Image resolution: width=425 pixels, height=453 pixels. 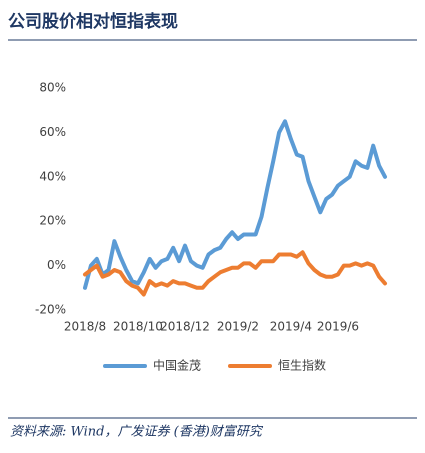 What do you see at coordinates (291, 327) in the screenshot?
I see `x-tick-label: 2019/4` at bounding box center [291, 327].